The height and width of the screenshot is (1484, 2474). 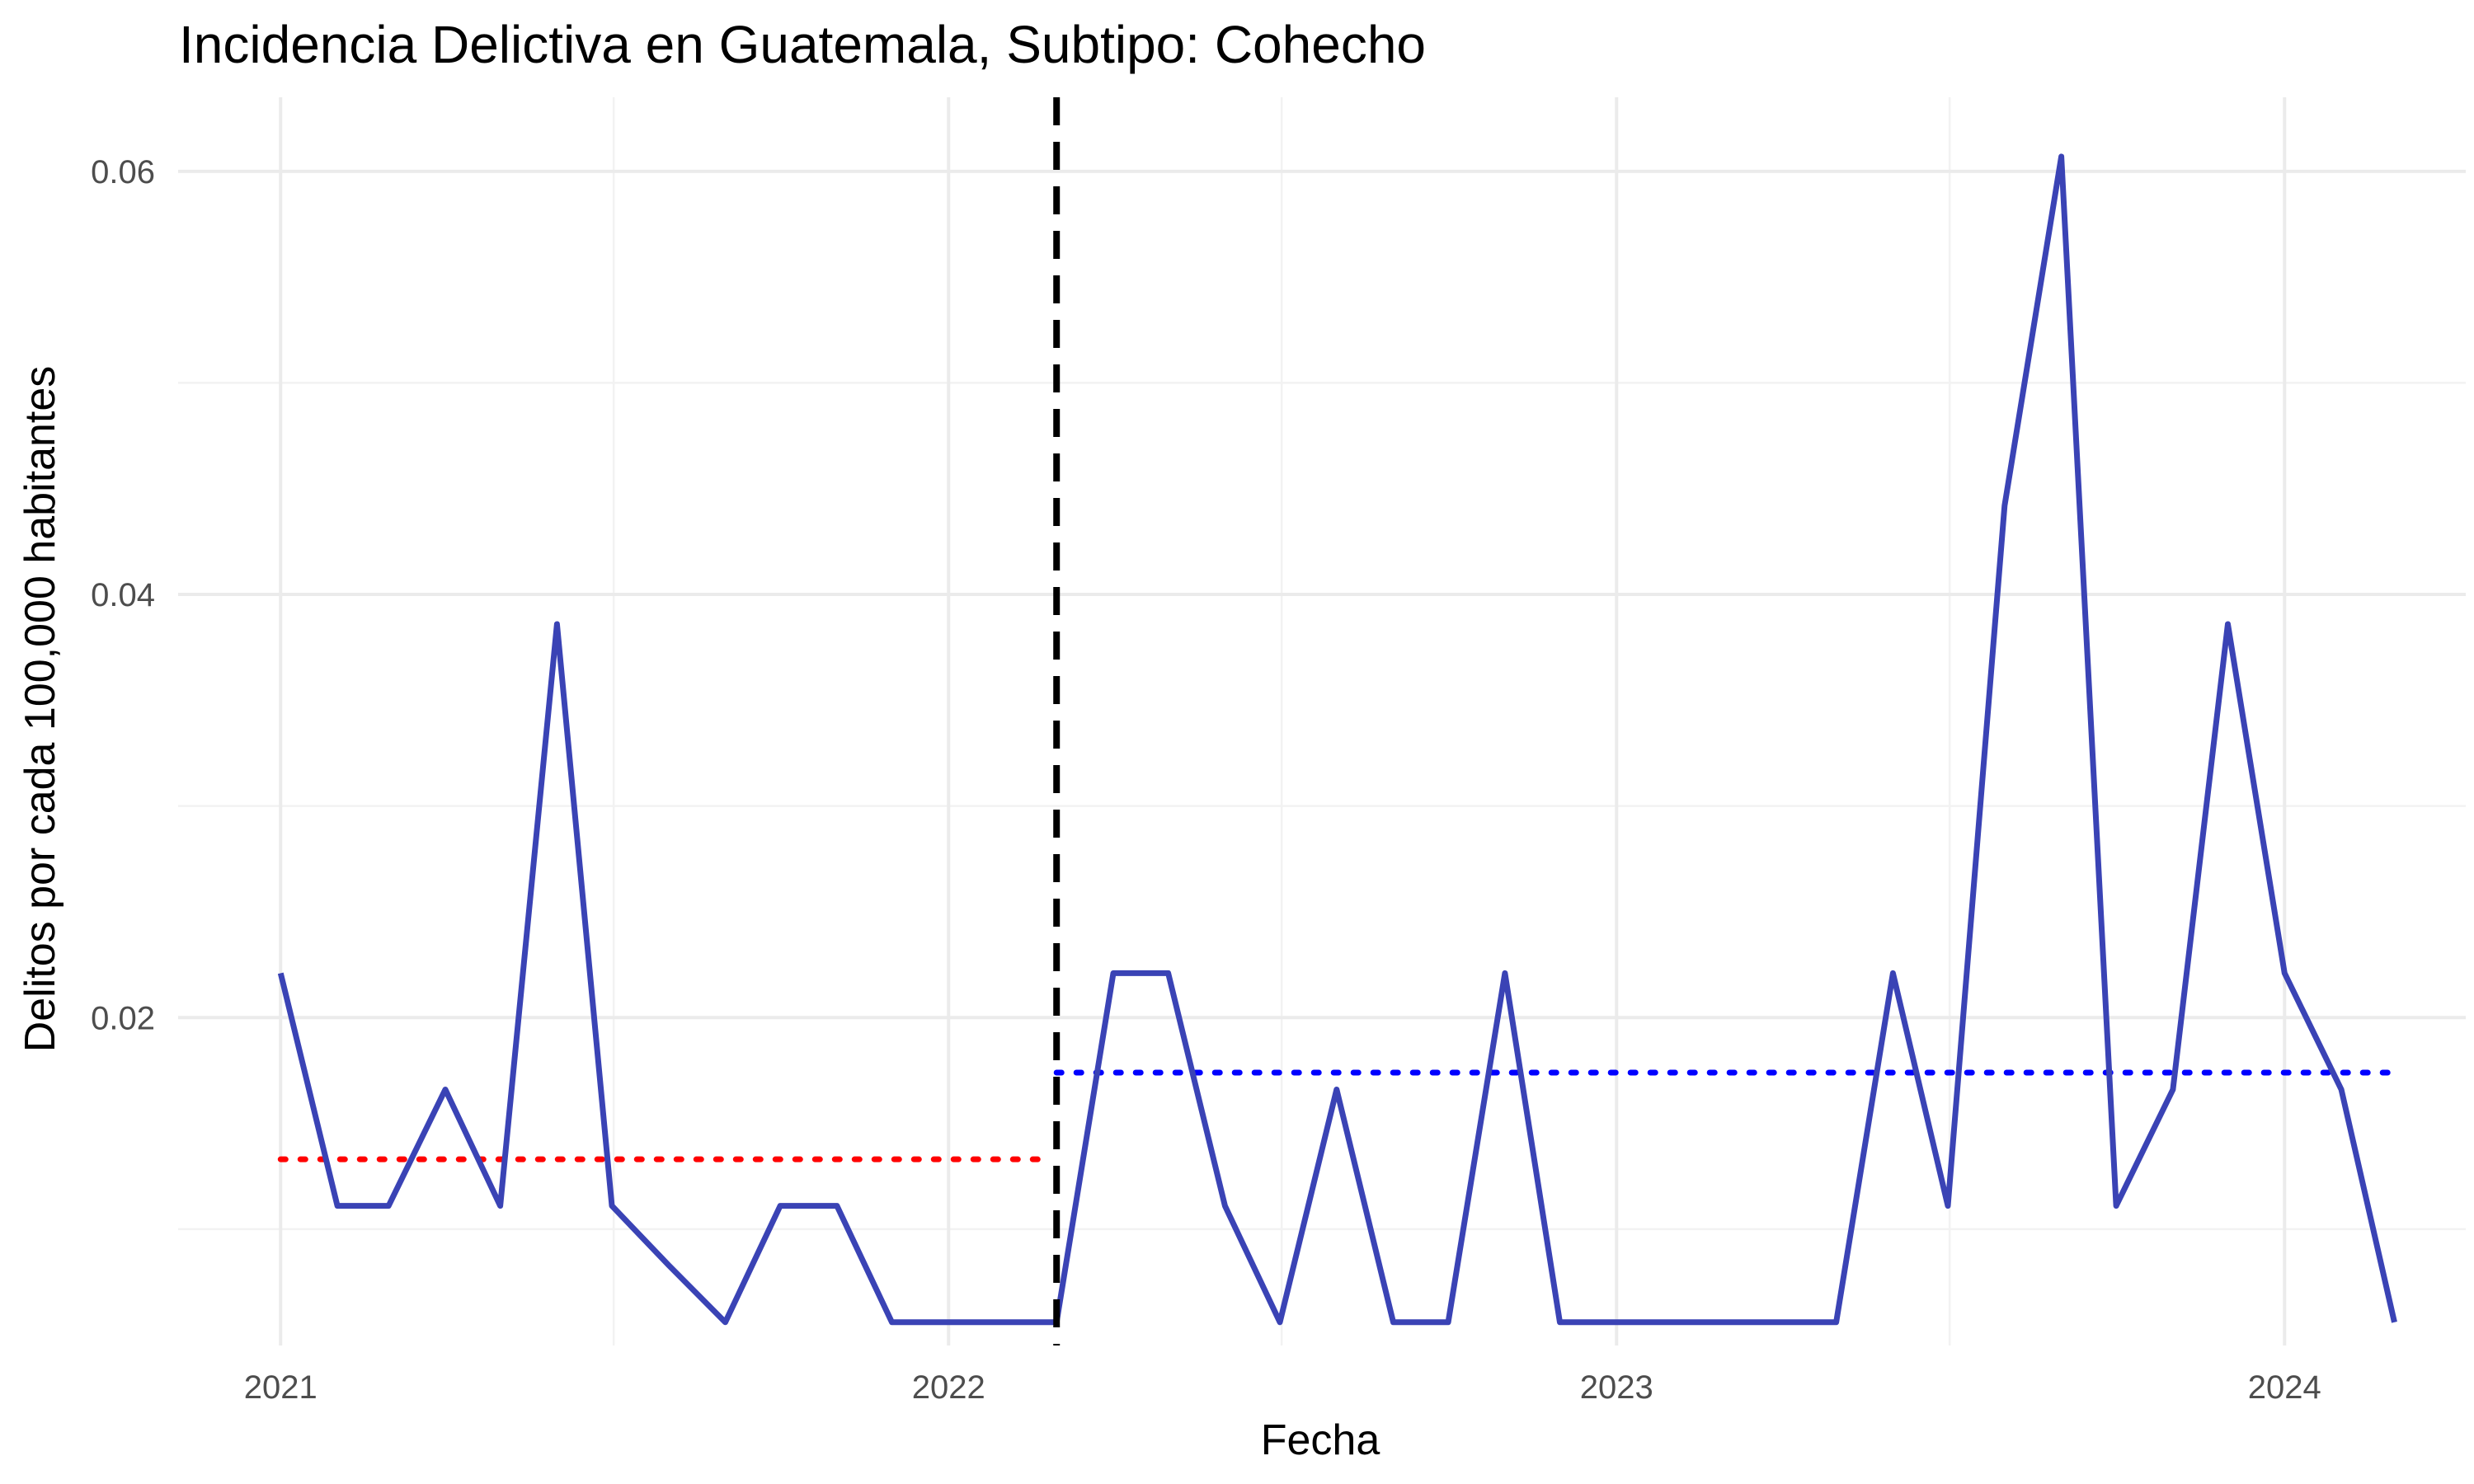 I want to click on x-tick-label: 2024, so click(x=2284, y=1387).